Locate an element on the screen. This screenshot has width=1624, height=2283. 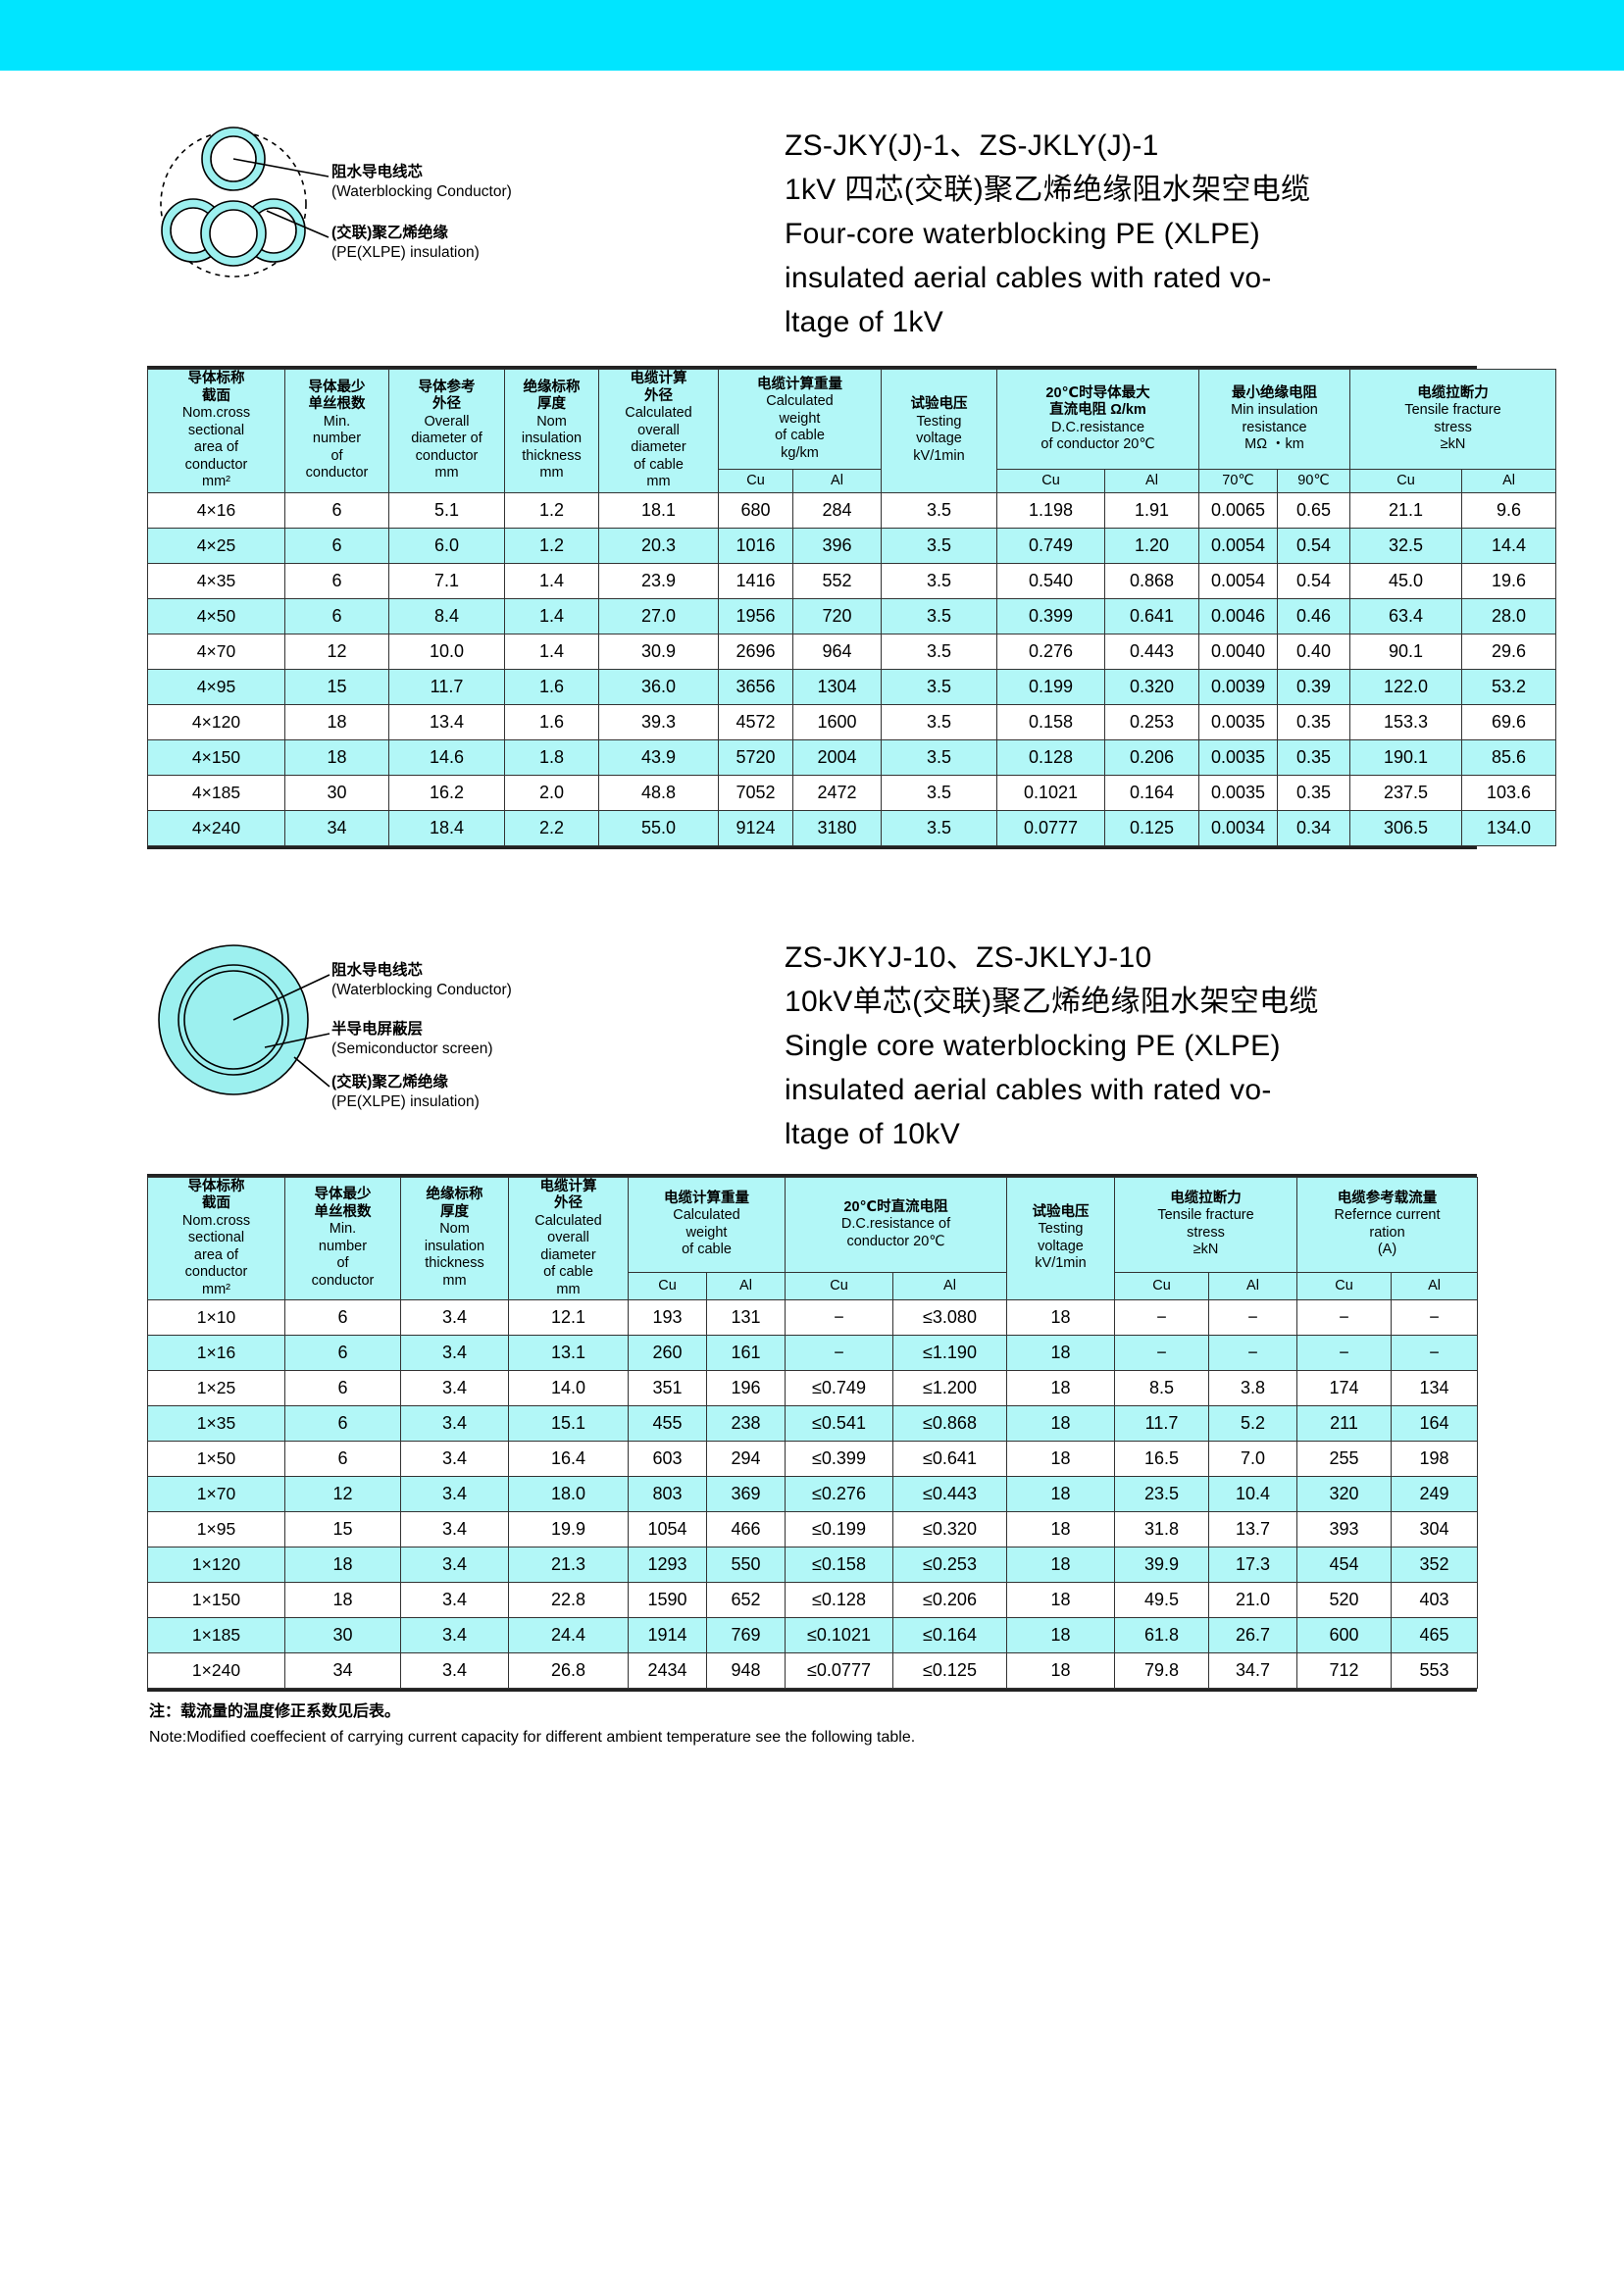
th-cn: 导体参考 外径 is located at coordinates (447, 396).